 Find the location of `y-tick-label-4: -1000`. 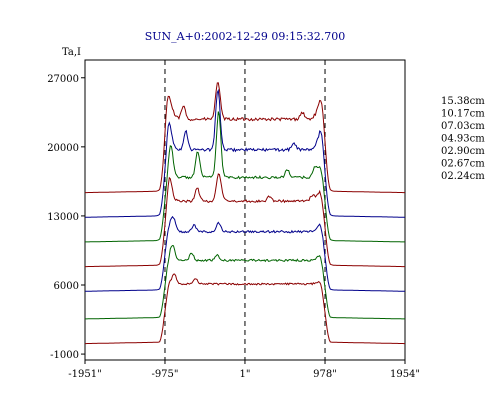

y-tick-label-4: -1000 is located at coordinates (64, 355).